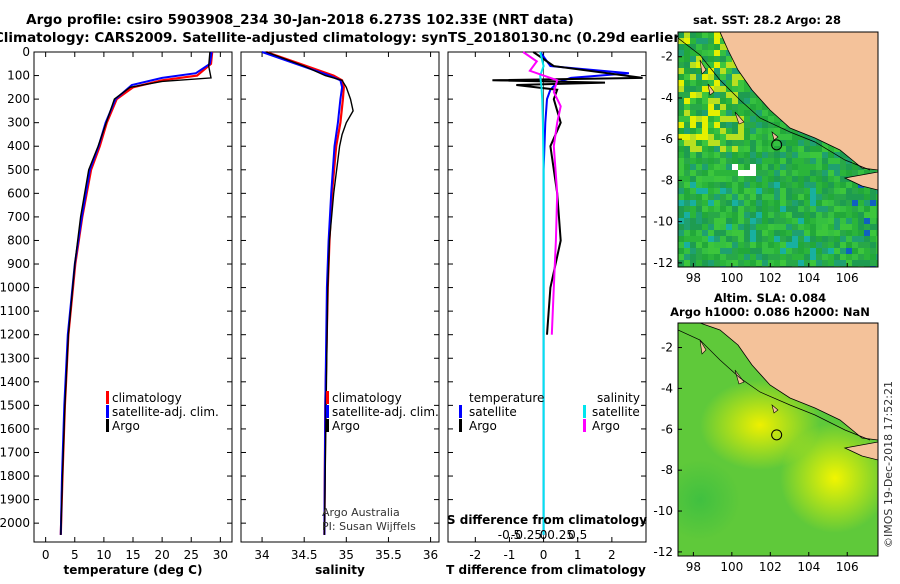 This screenshot has width=900, height=584. Describe the element at coordinates (107, 411) in the screenshot. I see `legend-satellite-swatch` at that location.